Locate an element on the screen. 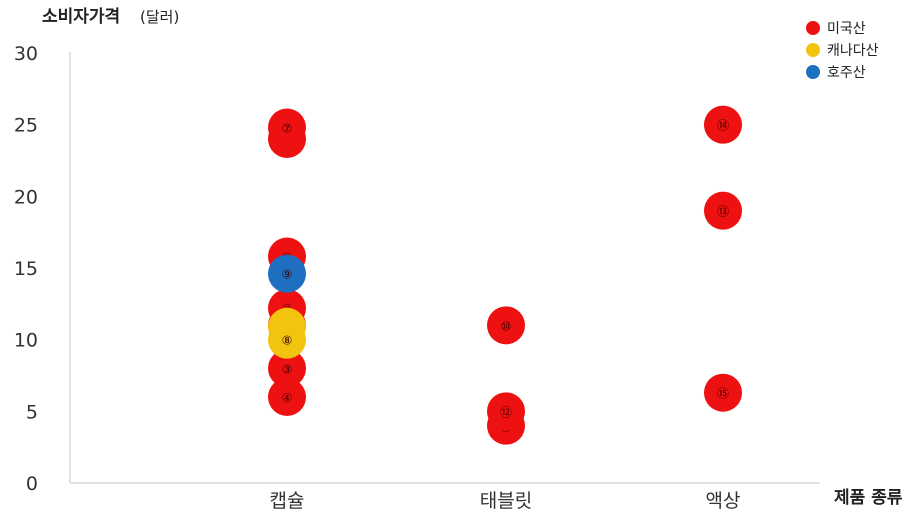 This screenshot has height=517, width=923. x-category-label: 태블릿 is located at coordinates (506, 501).